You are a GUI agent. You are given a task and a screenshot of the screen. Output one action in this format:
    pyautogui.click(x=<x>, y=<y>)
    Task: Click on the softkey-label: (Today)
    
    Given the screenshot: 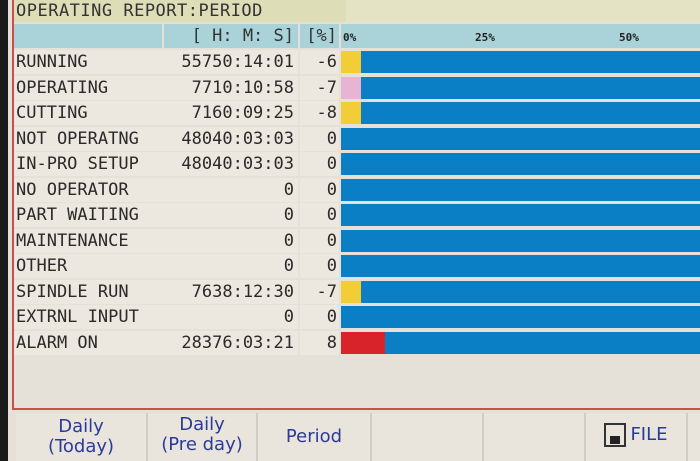 What is the action you would take?
    pyautogui.click(x=81, y=446)
    